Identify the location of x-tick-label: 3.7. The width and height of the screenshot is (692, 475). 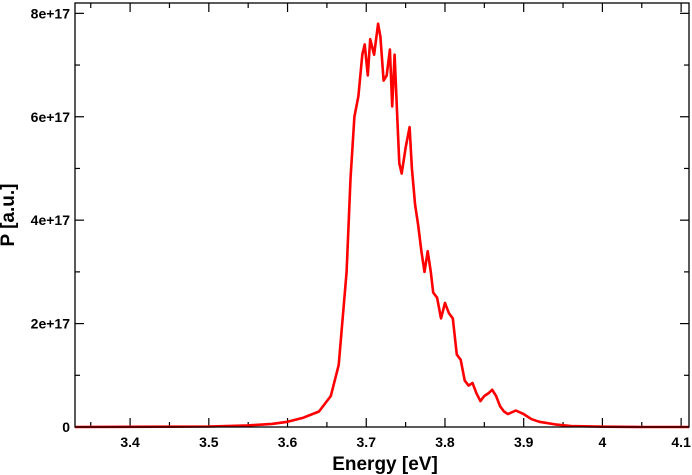
(367, 442).